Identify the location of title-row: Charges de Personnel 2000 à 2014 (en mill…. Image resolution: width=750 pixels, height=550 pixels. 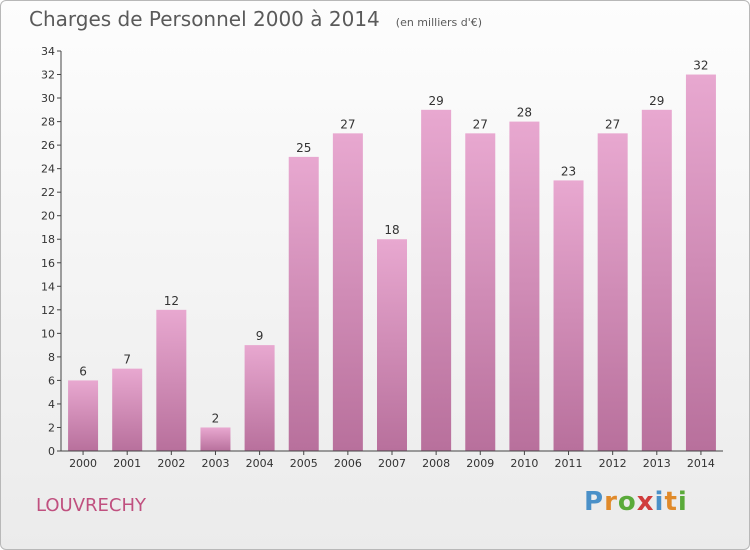
(255, 19).